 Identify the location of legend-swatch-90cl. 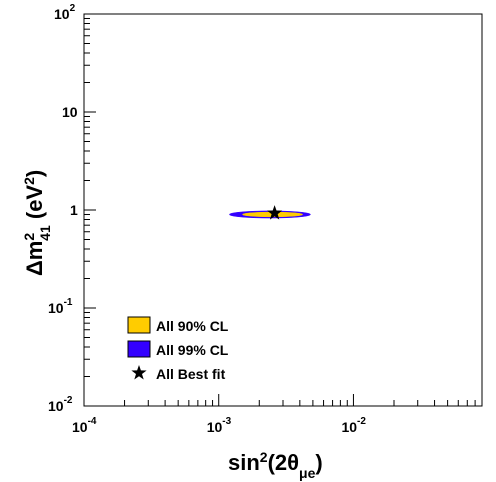
(139, 325).